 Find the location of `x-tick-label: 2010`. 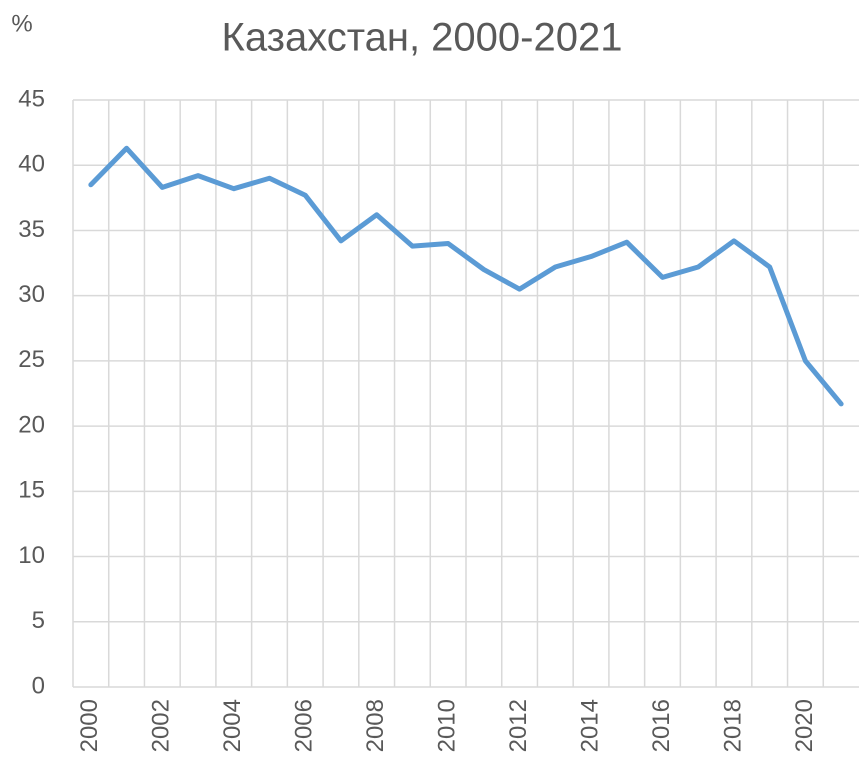

x-tick-label: 2010 is located at coordinates (446, 725).